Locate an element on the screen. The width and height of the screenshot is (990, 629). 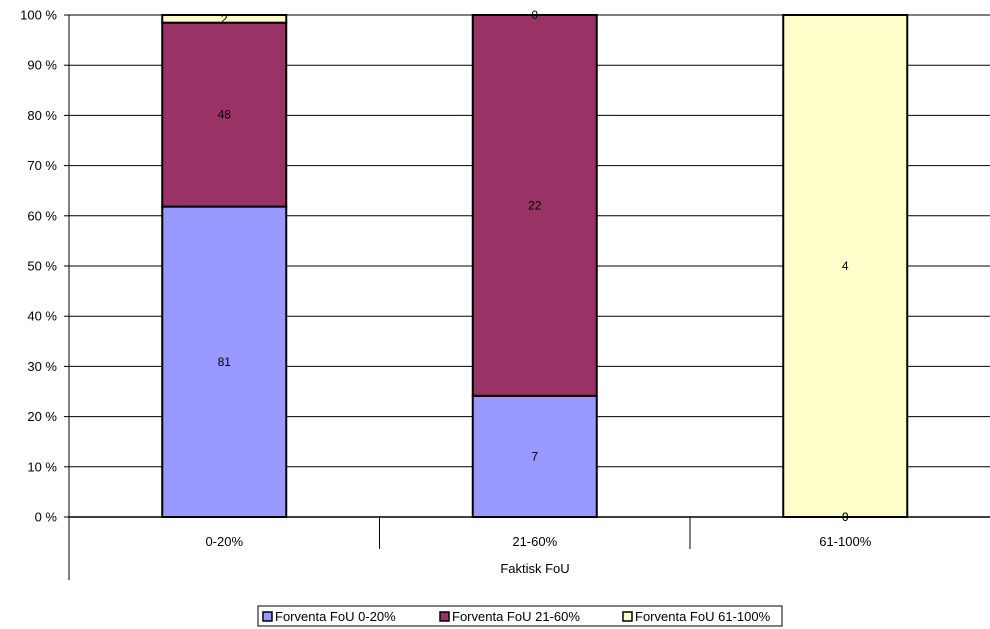
data-label: 48 is located at coordinates (225, 115).